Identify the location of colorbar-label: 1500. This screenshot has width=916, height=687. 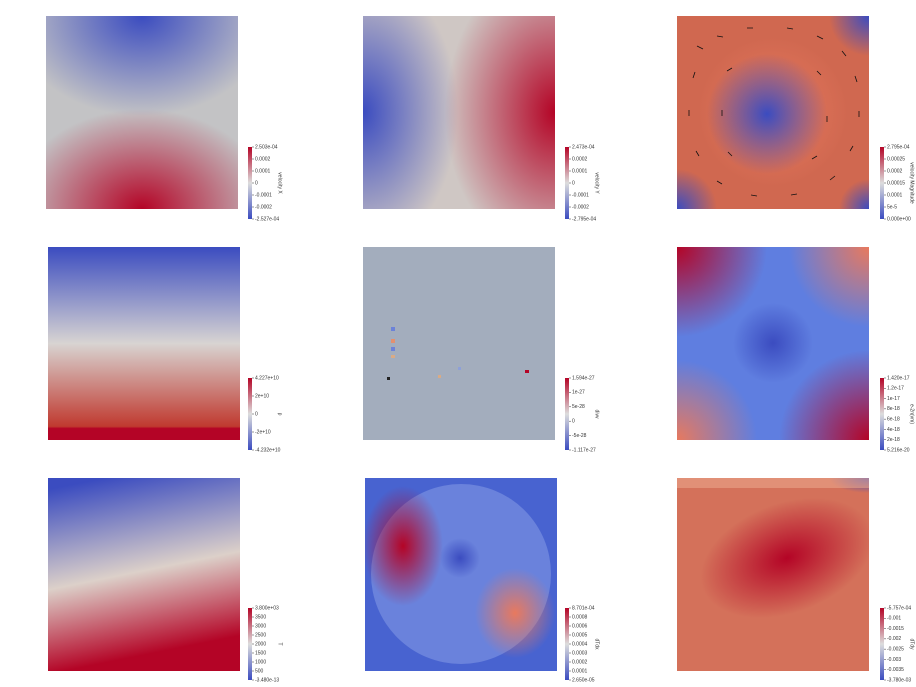
(260, 653).